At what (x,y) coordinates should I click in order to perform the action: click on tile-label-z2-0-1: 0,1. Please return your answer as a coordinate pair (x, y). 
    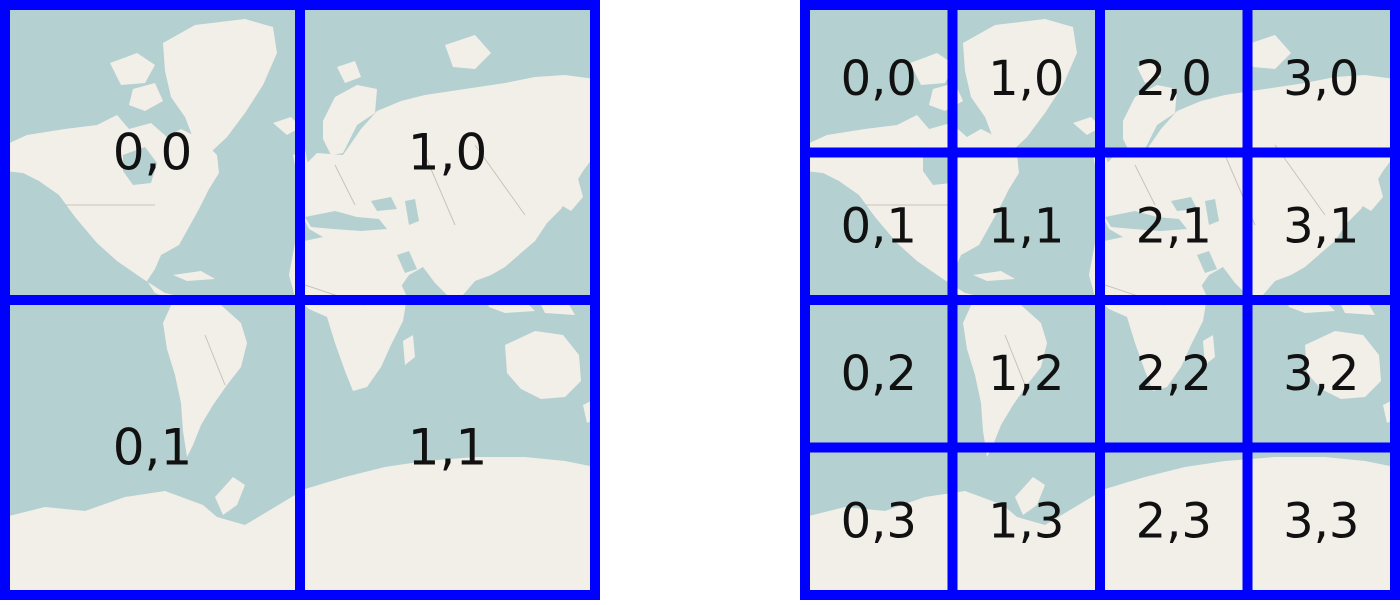
    Looking at the image, I should click on (879, 226).